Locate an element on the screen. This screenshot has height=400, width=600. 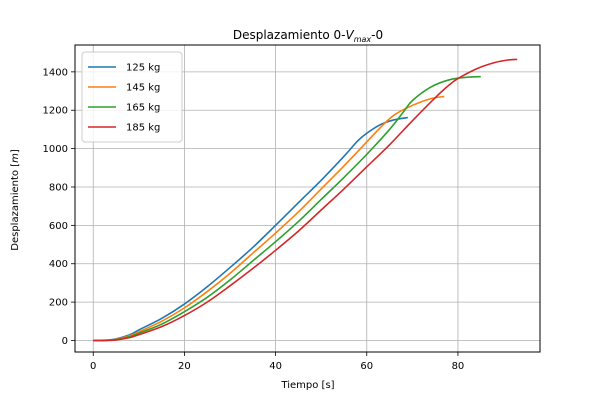
x-axis-label: Tiempo [s] is located at coordinates (307, 385).